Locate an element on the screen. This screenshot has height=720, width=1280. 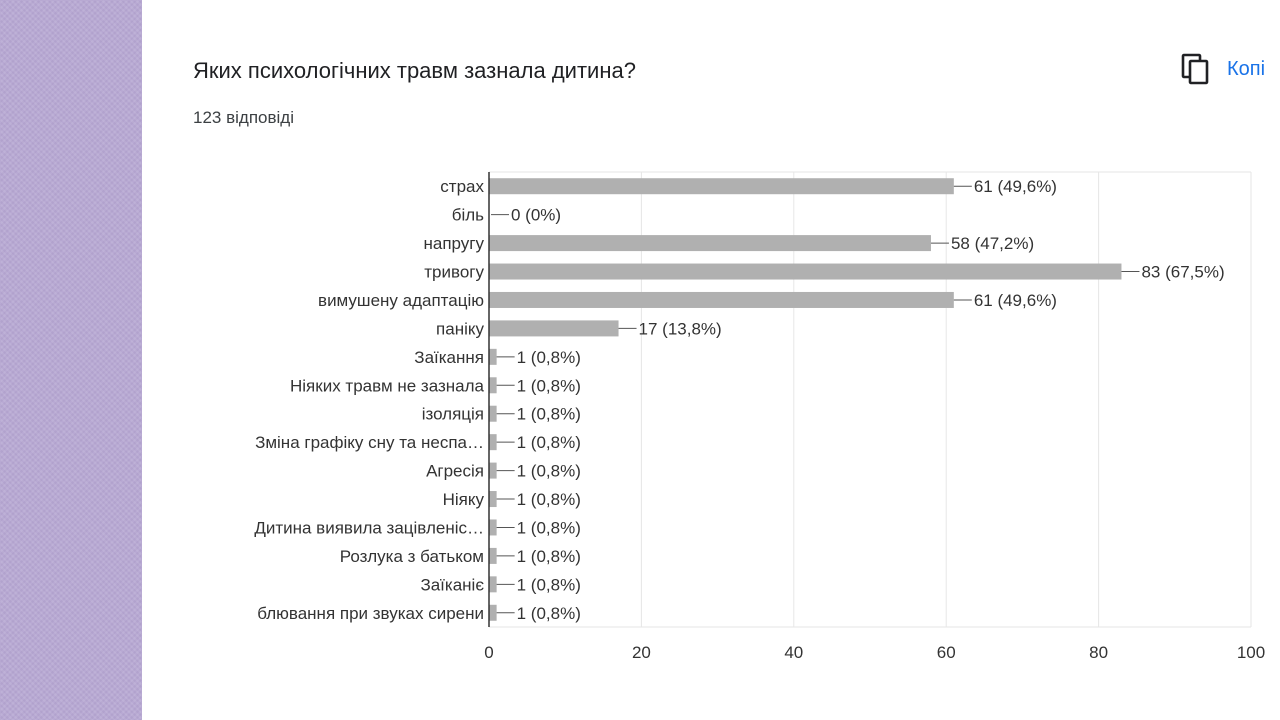
data-label: 83 (67,5%) is located at coordinates (1182, 272).